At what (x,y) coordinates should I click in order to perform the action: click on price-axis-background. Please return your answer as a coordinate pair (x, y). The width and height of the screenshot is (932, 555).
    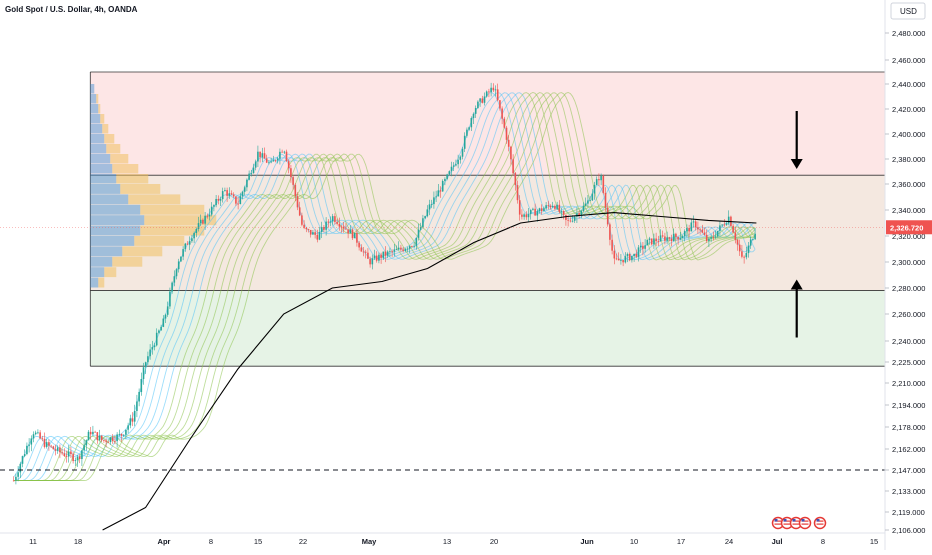
    Looking at the image, I should click on (908, 275).